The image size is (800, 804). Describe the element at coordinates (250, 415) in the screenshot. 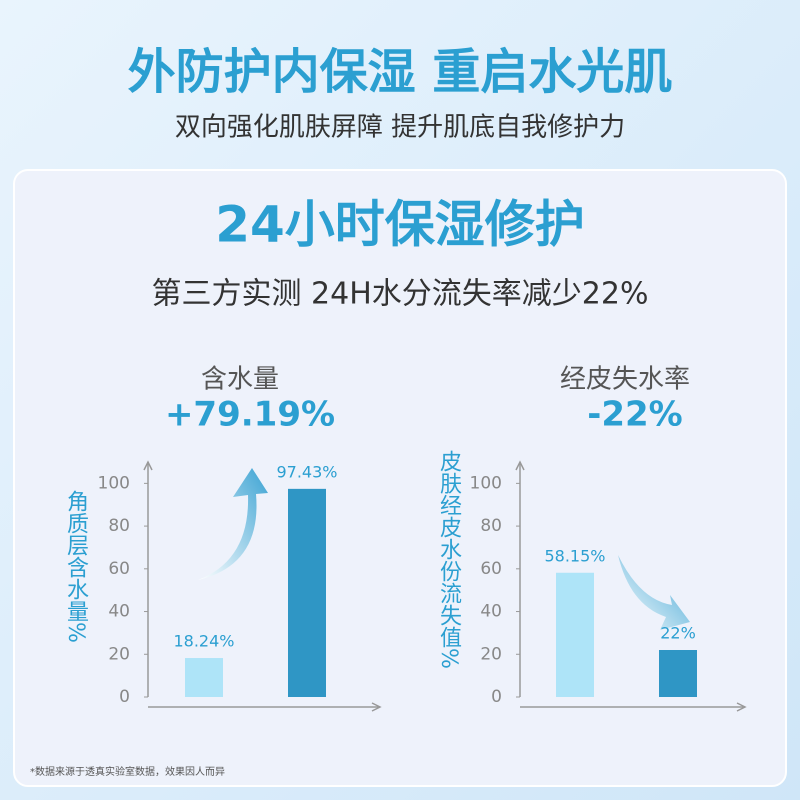

I see `chart-annotation: +79.19%` at that location.